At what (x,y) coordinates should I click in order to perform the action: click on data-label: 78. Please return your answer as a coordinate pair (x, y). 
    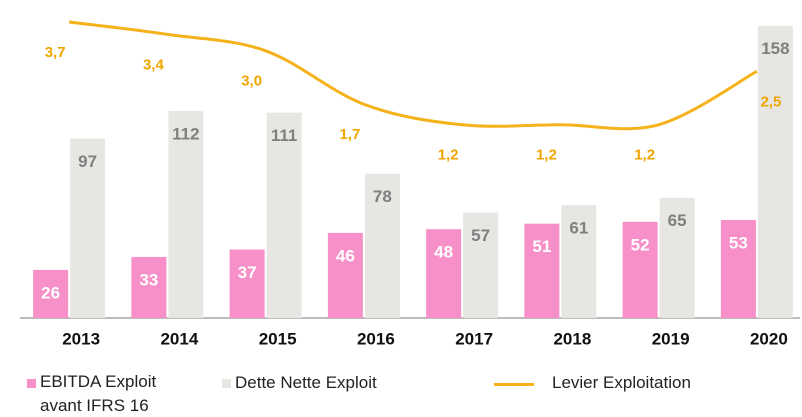
    Looking at the image, I should click on (382, 196).